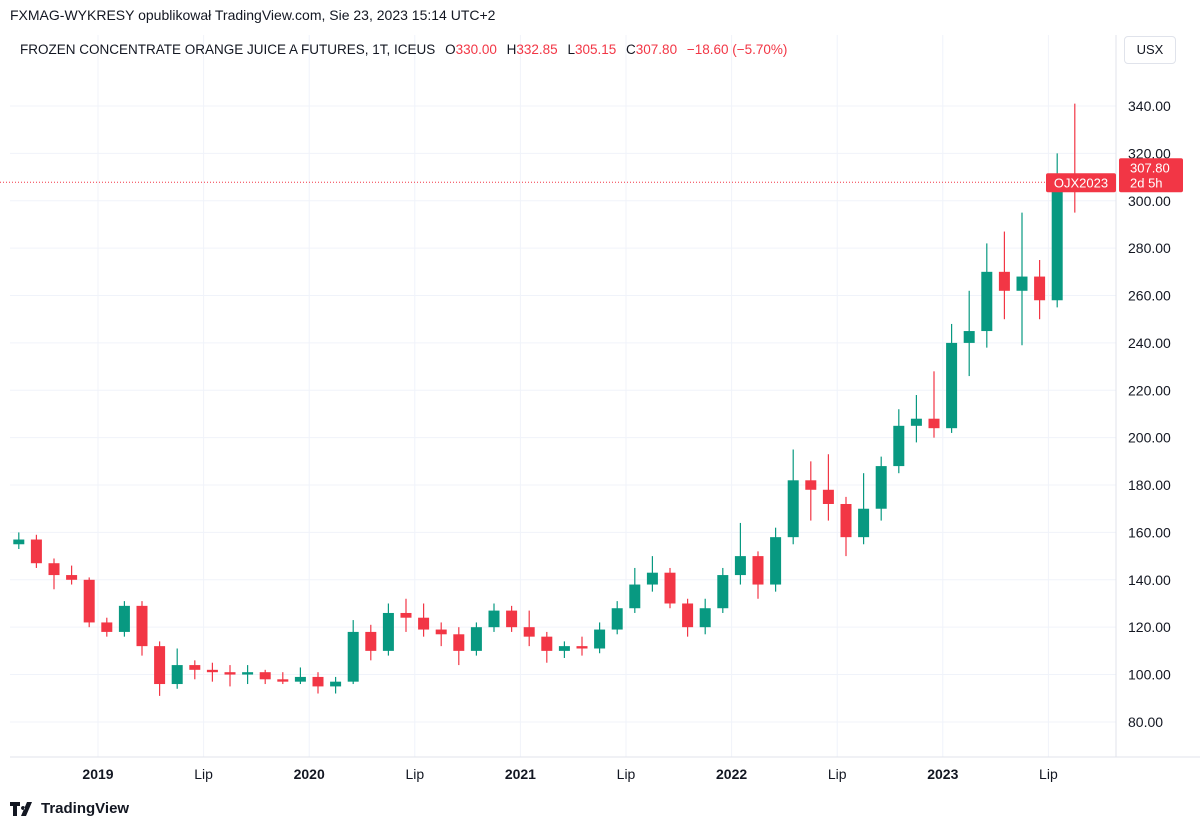 This screenshot has height=829, width=1200. What do you see at coordinates (737, 49) in the screenshot?
I see `change-value: −18.60 (−5.70%)` at bounding box center [737, 49].